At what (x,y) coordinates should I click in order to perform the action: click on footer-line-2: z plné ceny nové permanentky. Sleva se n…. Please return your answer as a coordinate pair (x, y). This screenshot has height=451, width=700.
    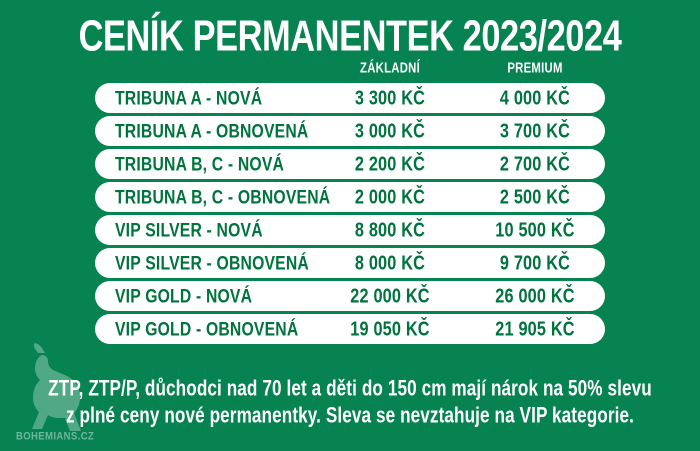
    Looking at the image, I should click on (350, 415).